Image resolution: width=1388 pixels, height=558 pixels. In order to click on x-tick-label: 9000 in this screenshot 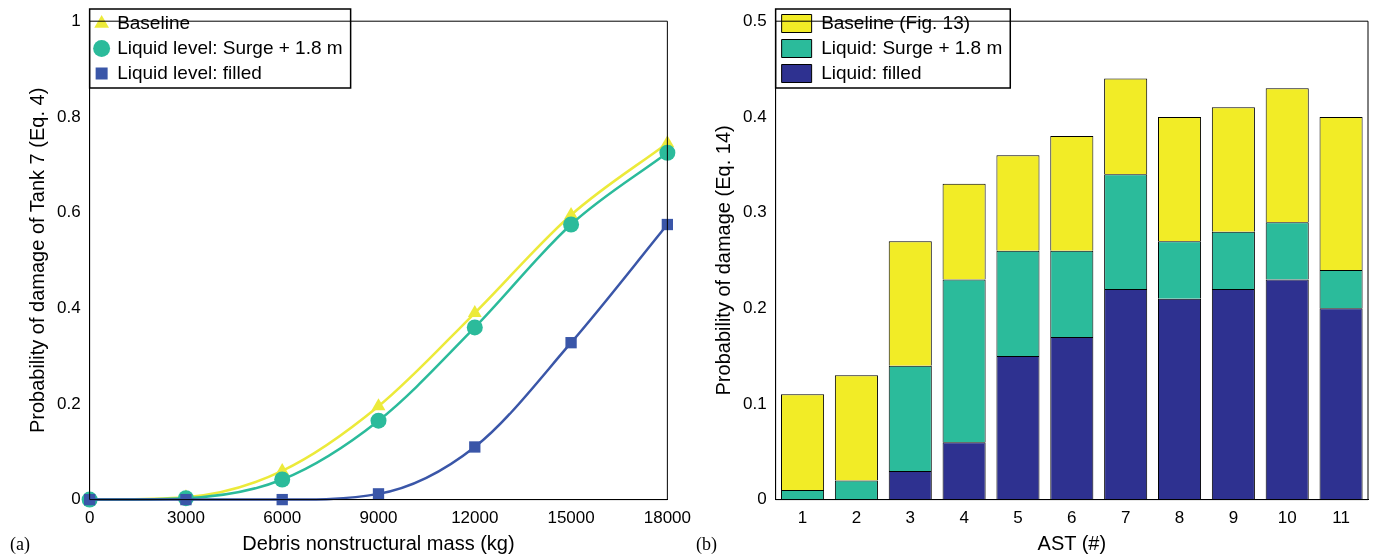, I will do `click(378, 518)`.